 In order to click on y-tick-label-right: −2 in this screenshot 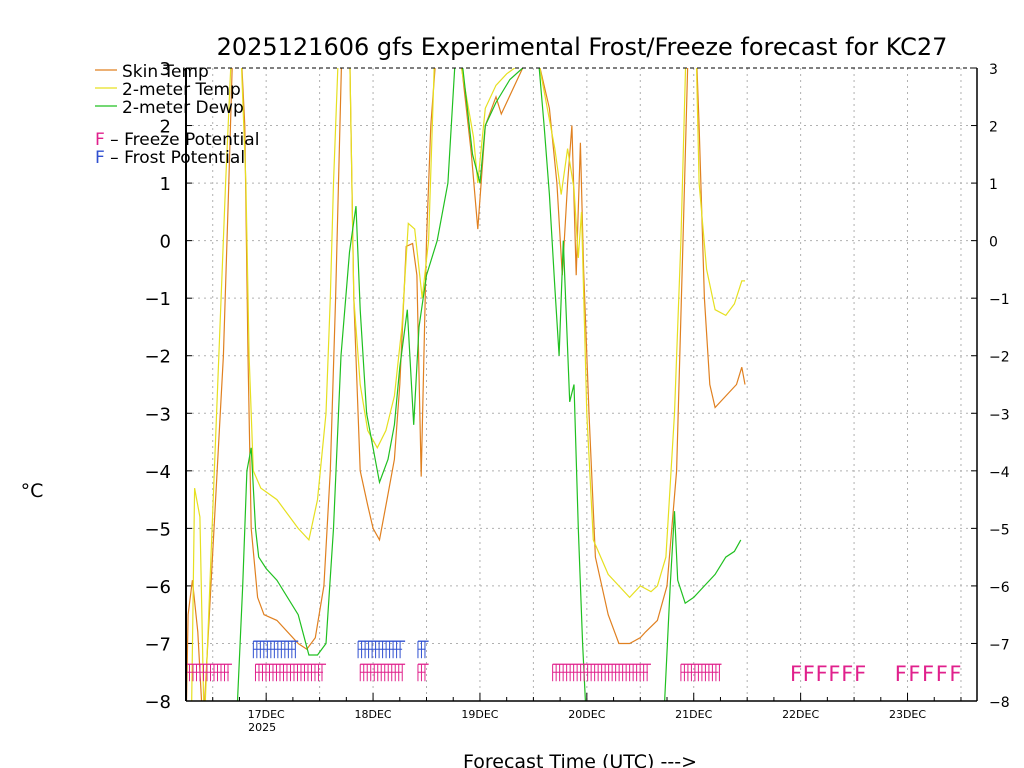, I will do `click(999, 358)`.